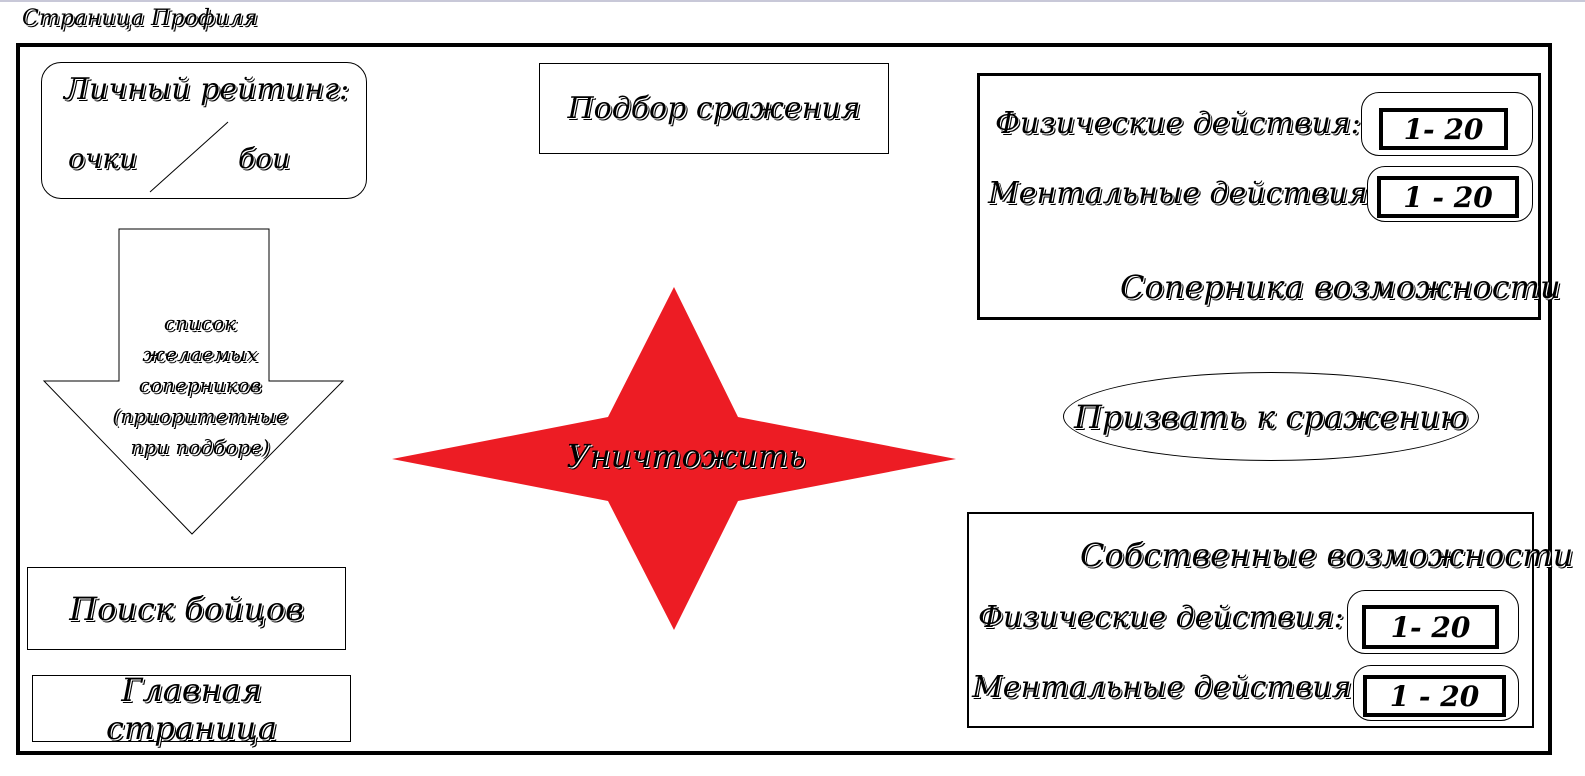 Image resolution: width=1585 pixels, height=776 pixels. I want to click on wishlist-arrow-shape, so click(193, 383).